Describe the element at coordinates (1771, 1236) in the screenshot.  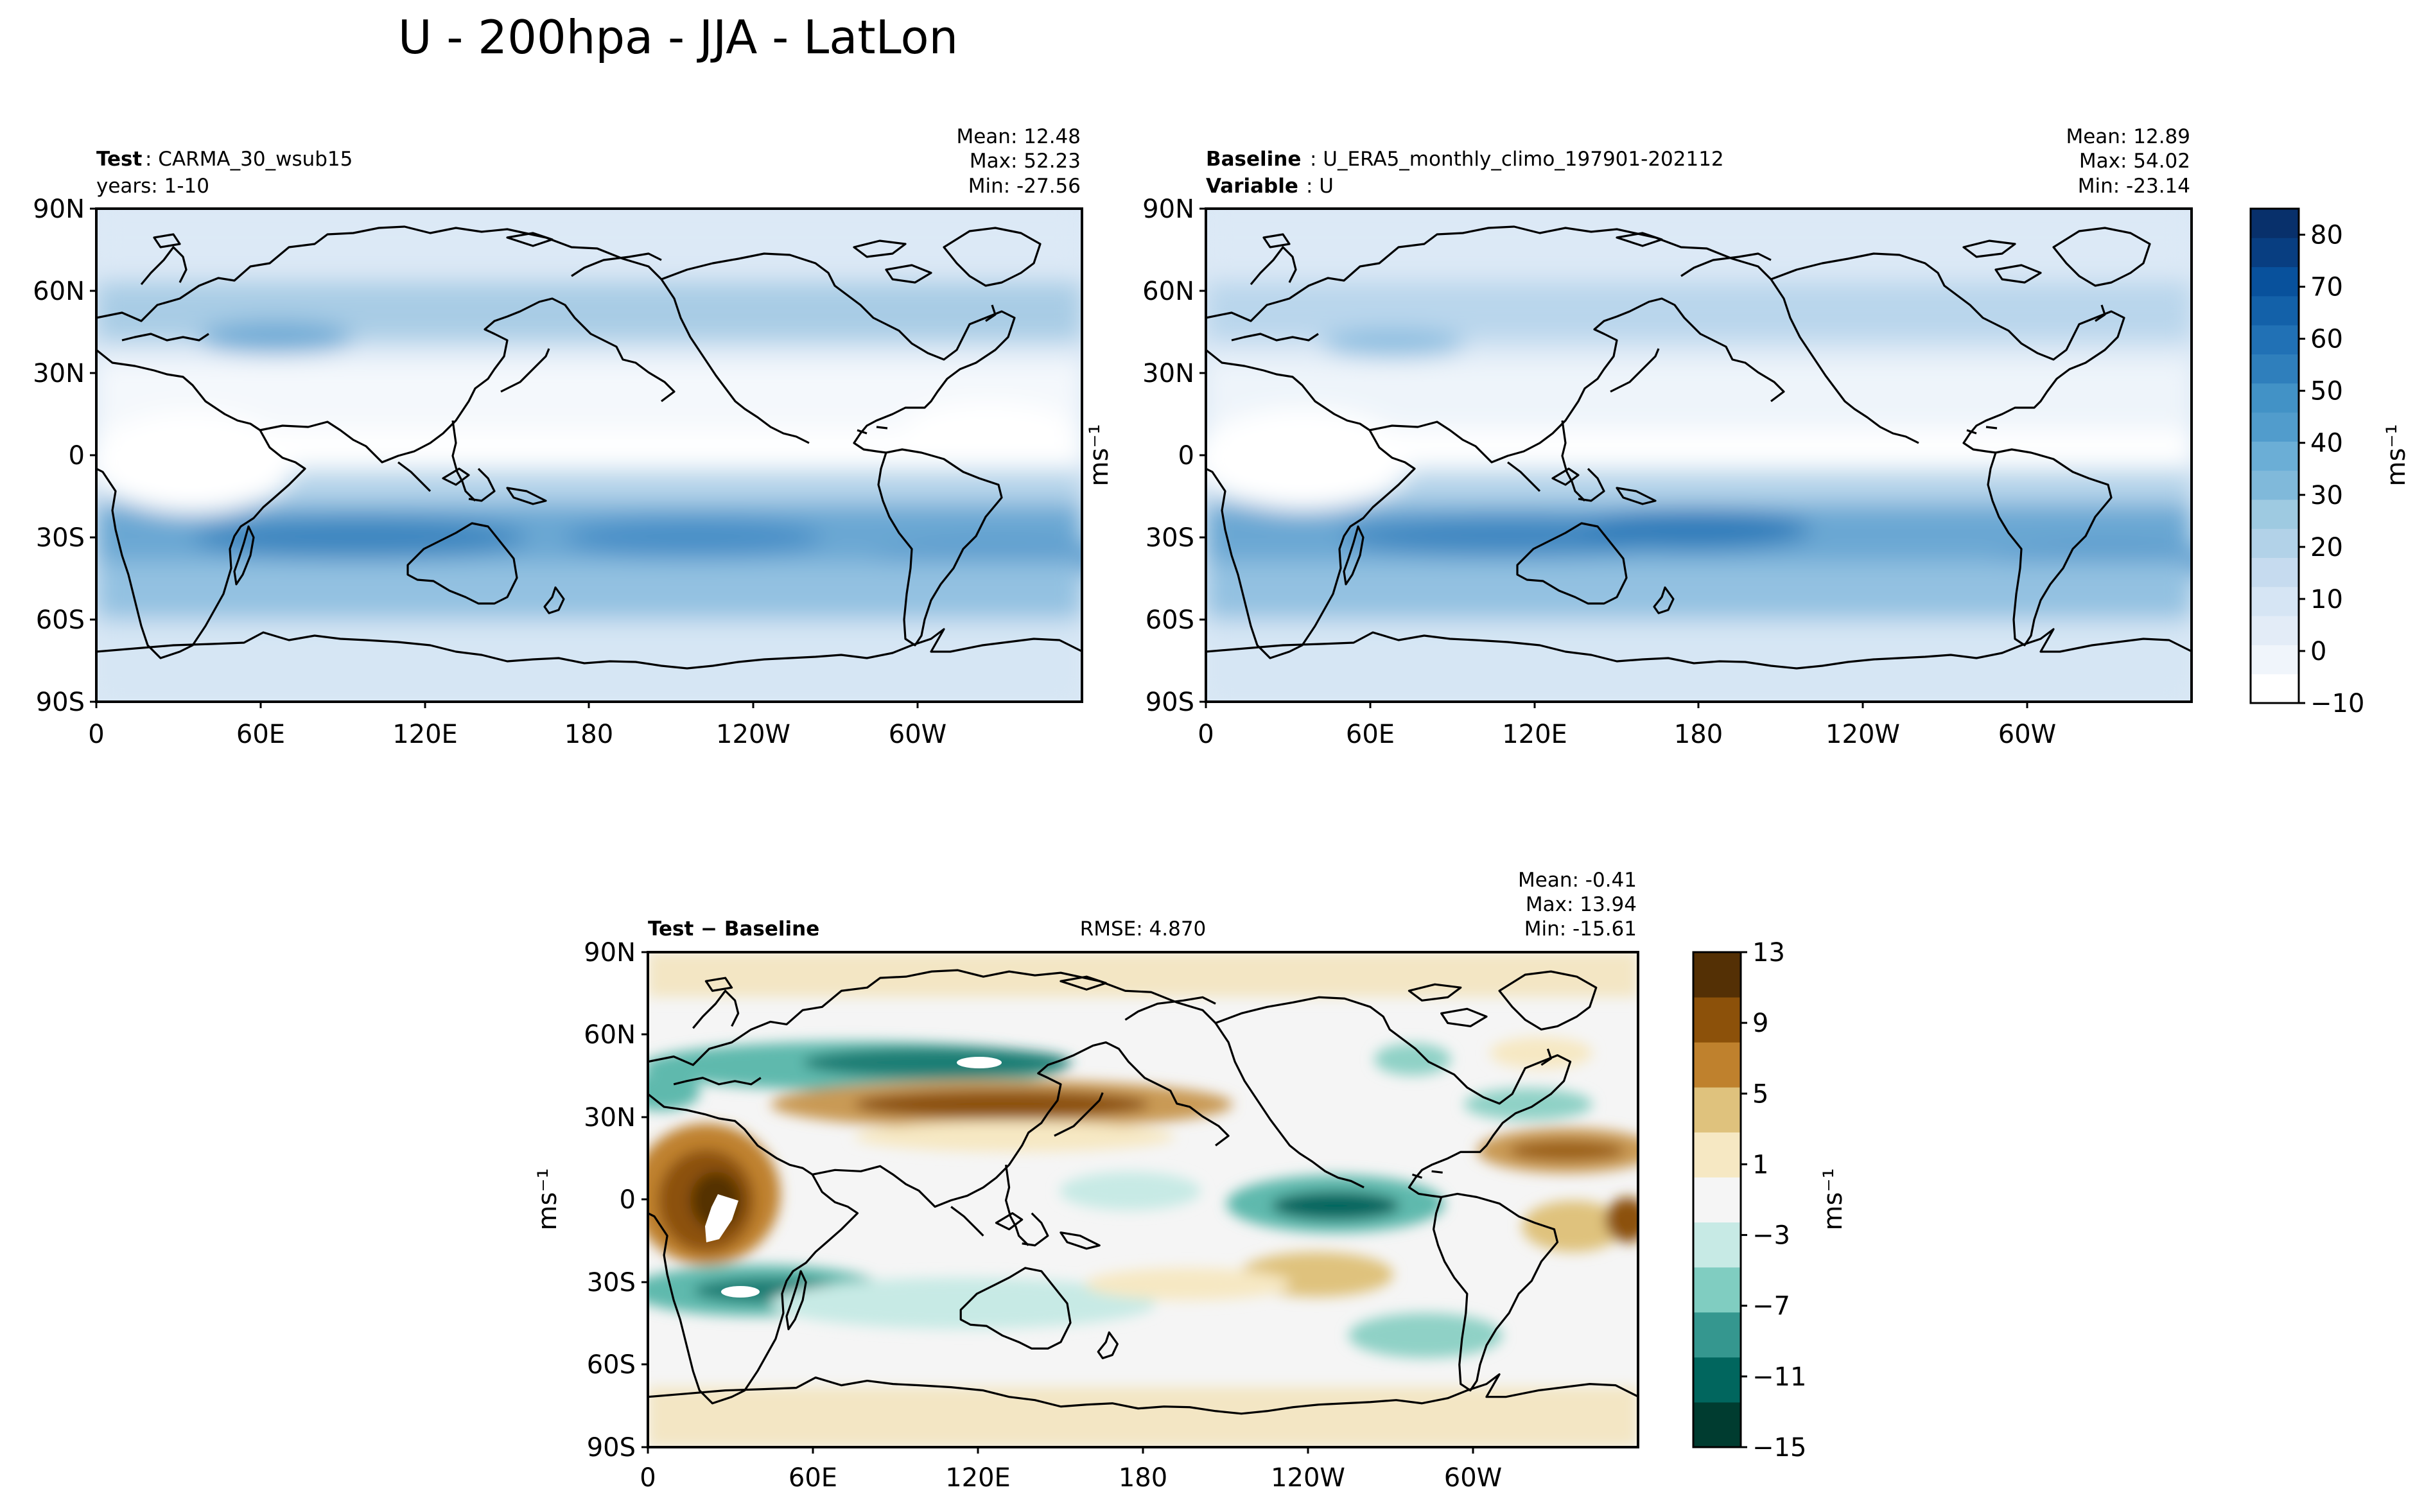
I see `colorbar-tick-label: −3` at that location.